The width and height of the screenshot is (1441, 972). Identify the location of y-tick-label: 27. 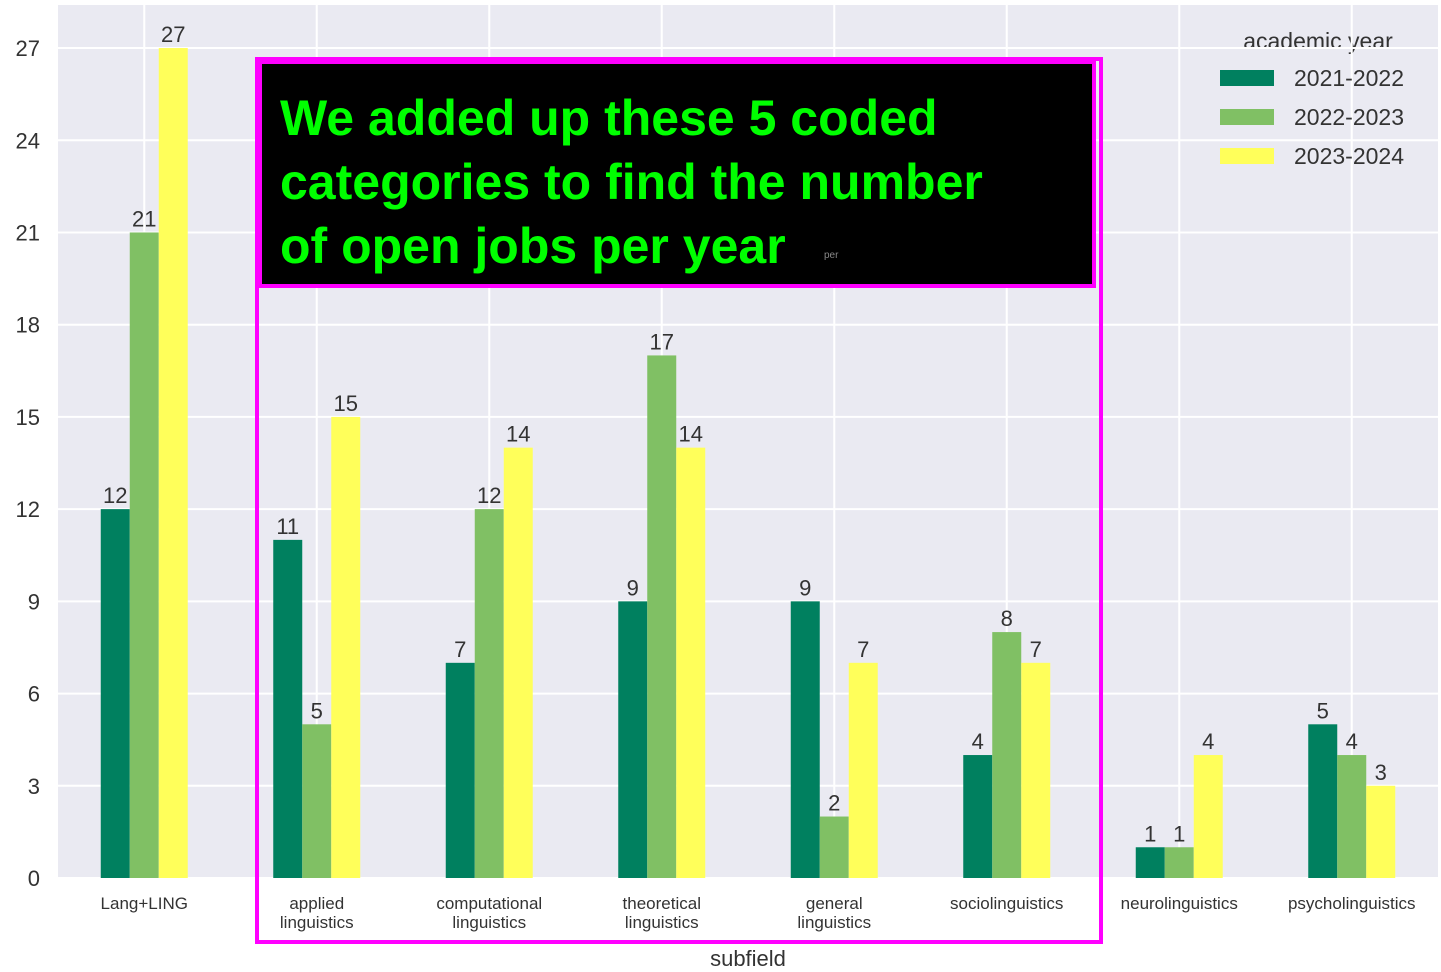
(28, 48).